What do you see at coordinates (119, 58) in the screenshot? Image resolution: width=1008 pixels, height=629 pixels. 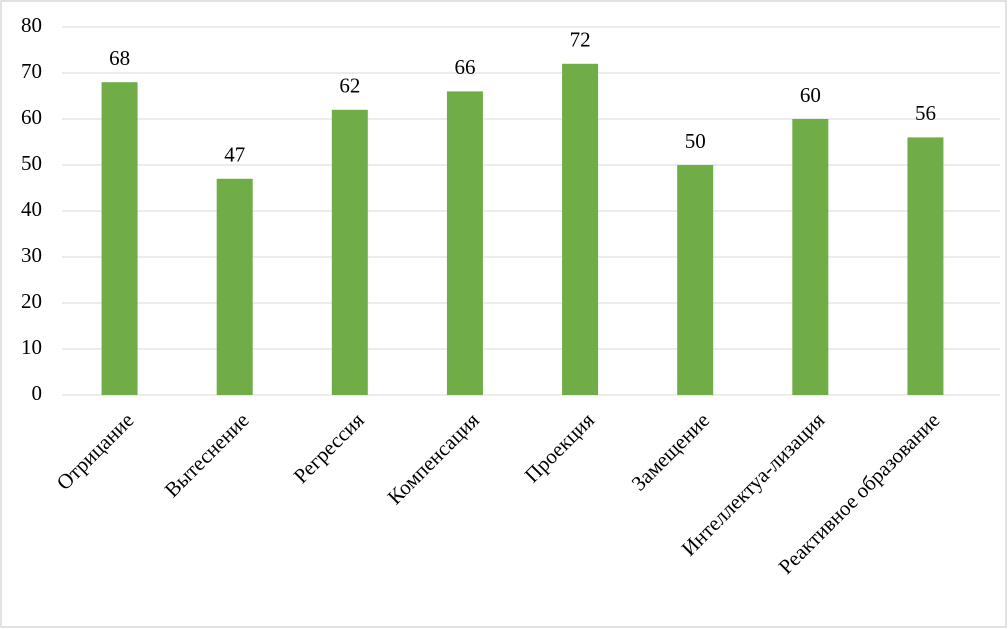 I see `data-label: 68` at bounding box center [119, 58].